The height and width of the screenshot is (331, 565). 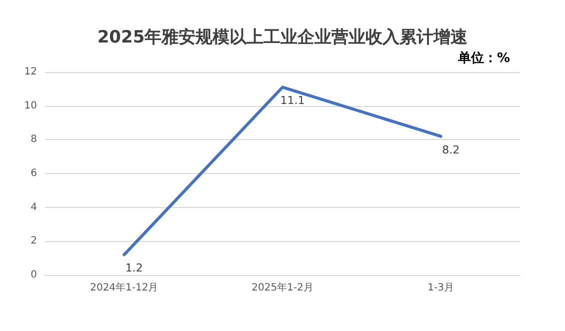 I want to click on x-tick-label: 2024年1-12月, so click(x=124, y=288).